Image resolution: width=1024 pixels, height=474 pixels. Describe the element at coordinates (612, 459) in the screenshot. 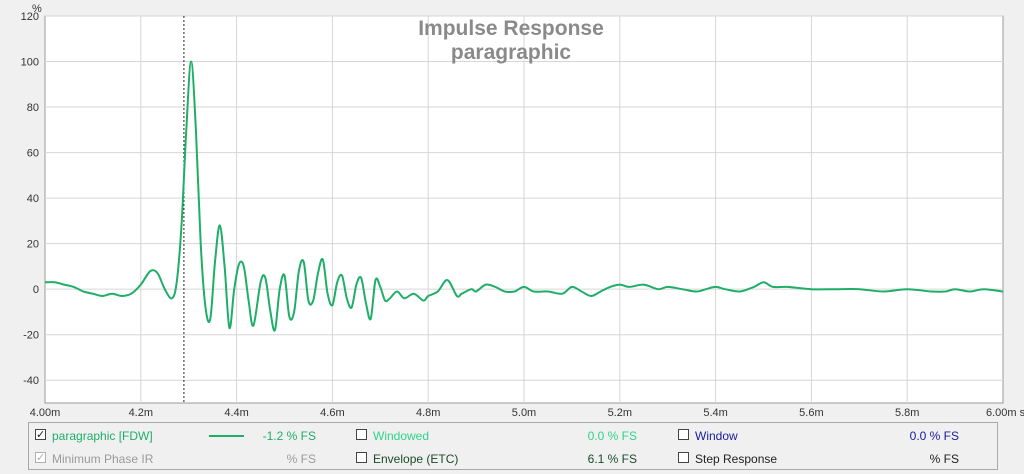

I see `legend-value: 6.1 % FS` at that location.